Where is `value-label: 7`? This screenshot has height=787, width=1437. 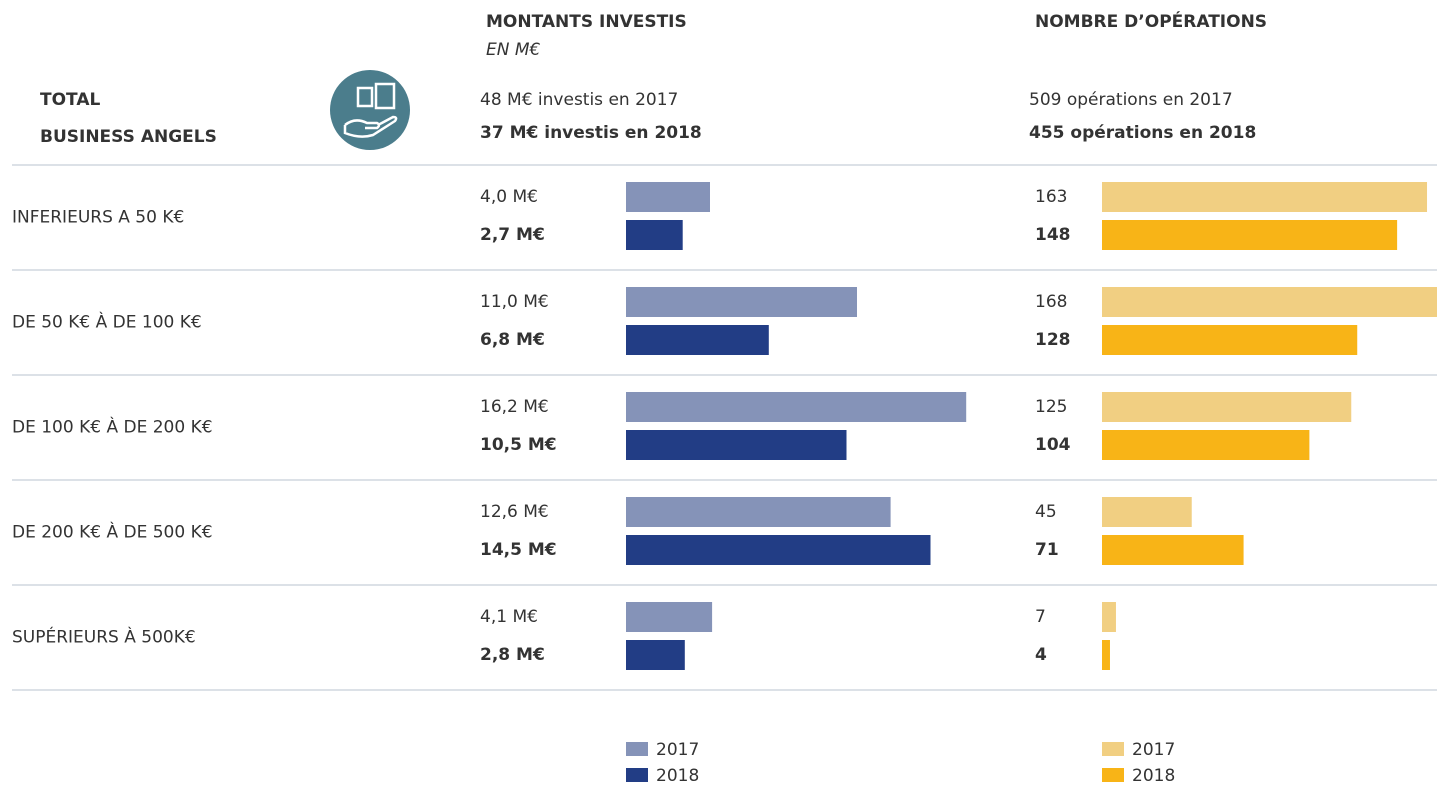 value-label: 7 is located at coordinates (1040, 617).